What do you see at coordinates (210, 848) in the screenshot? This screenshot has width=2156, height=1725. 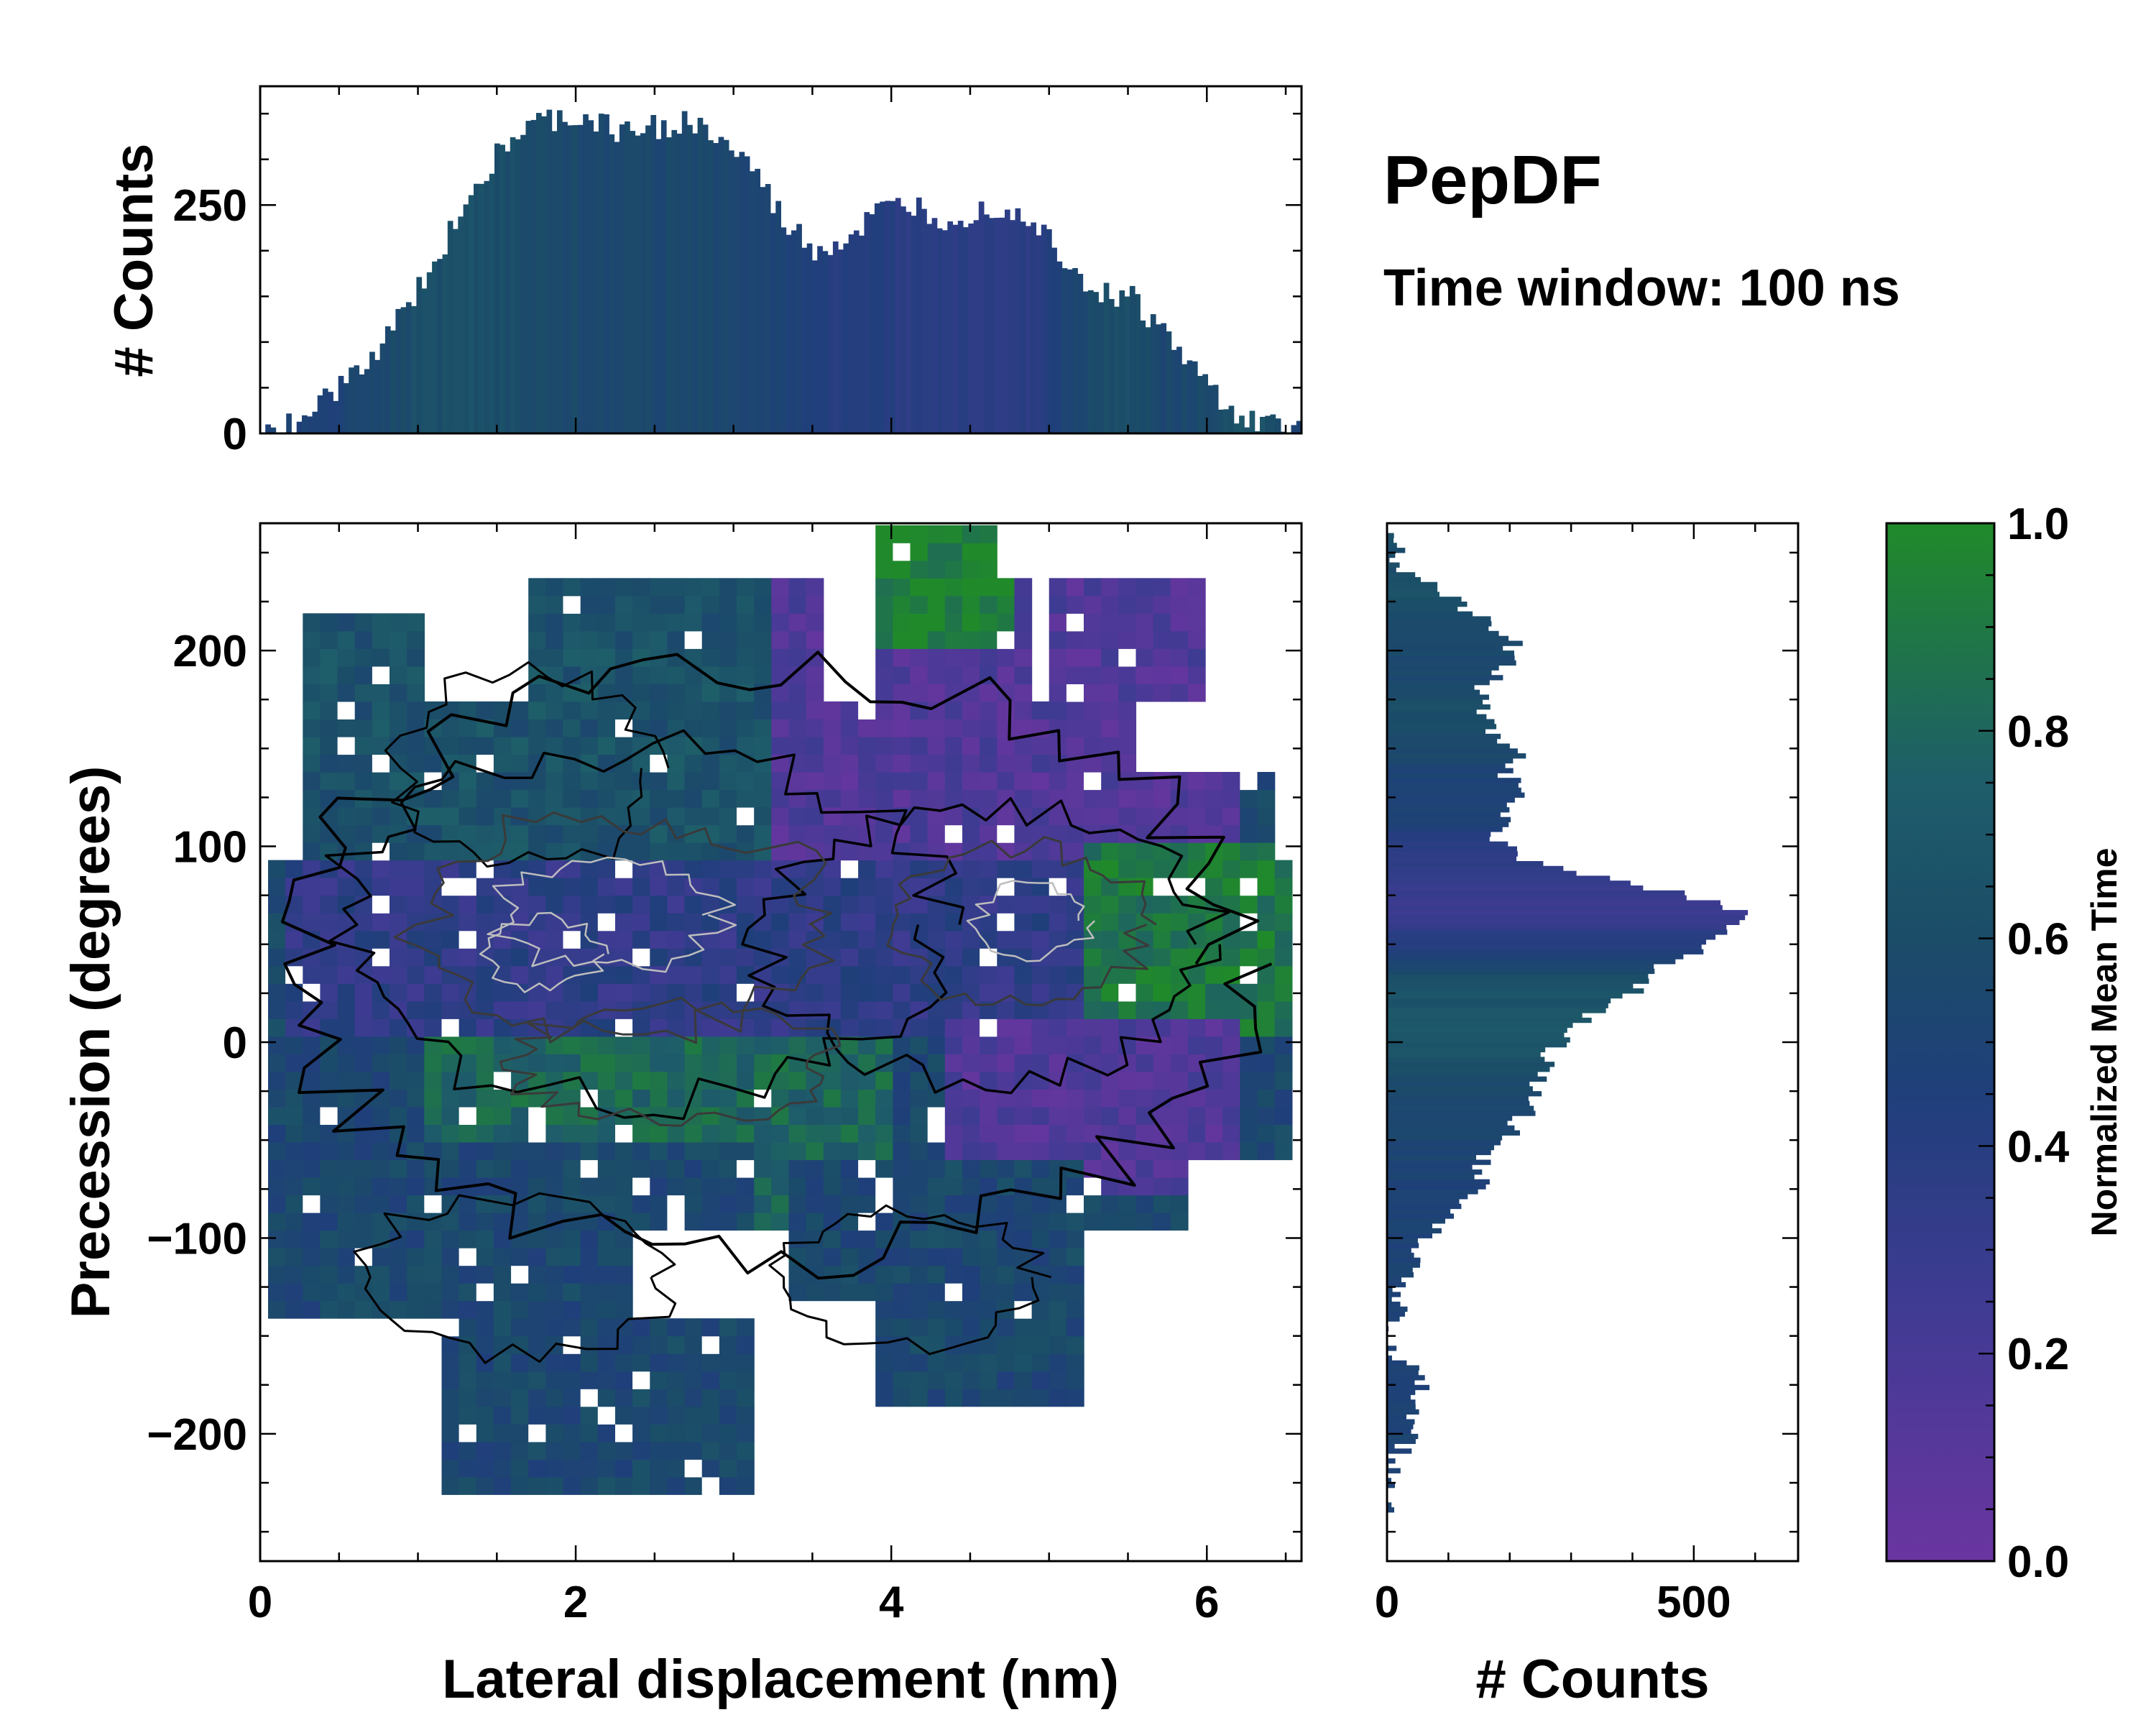 I see `heatmap-ytick-label: 100` at bounding box center [210, 848].